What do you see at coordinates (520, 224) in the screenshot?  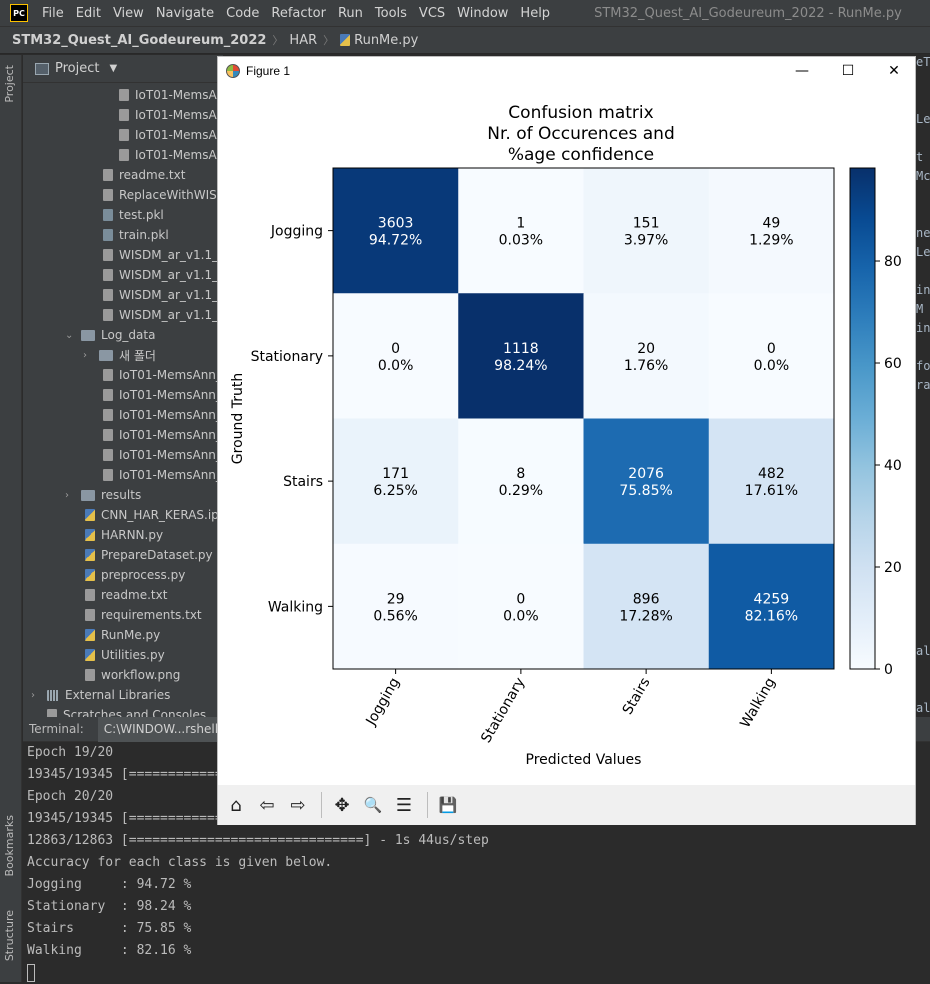 I see `cell-count-label: 1` at bounding box center [520, 224].